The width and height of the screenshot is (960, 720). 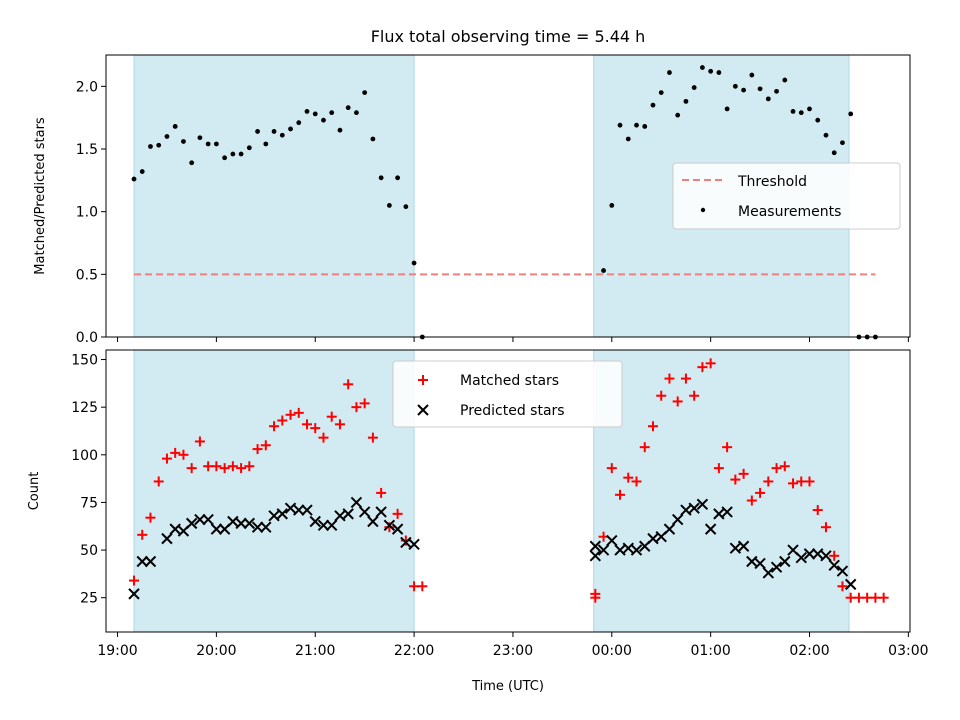 What do you see at coordinates (612, 651) in the screenshot?
I see `bottom-x-tick-label: 00:00` at bounding box center [612, 651].